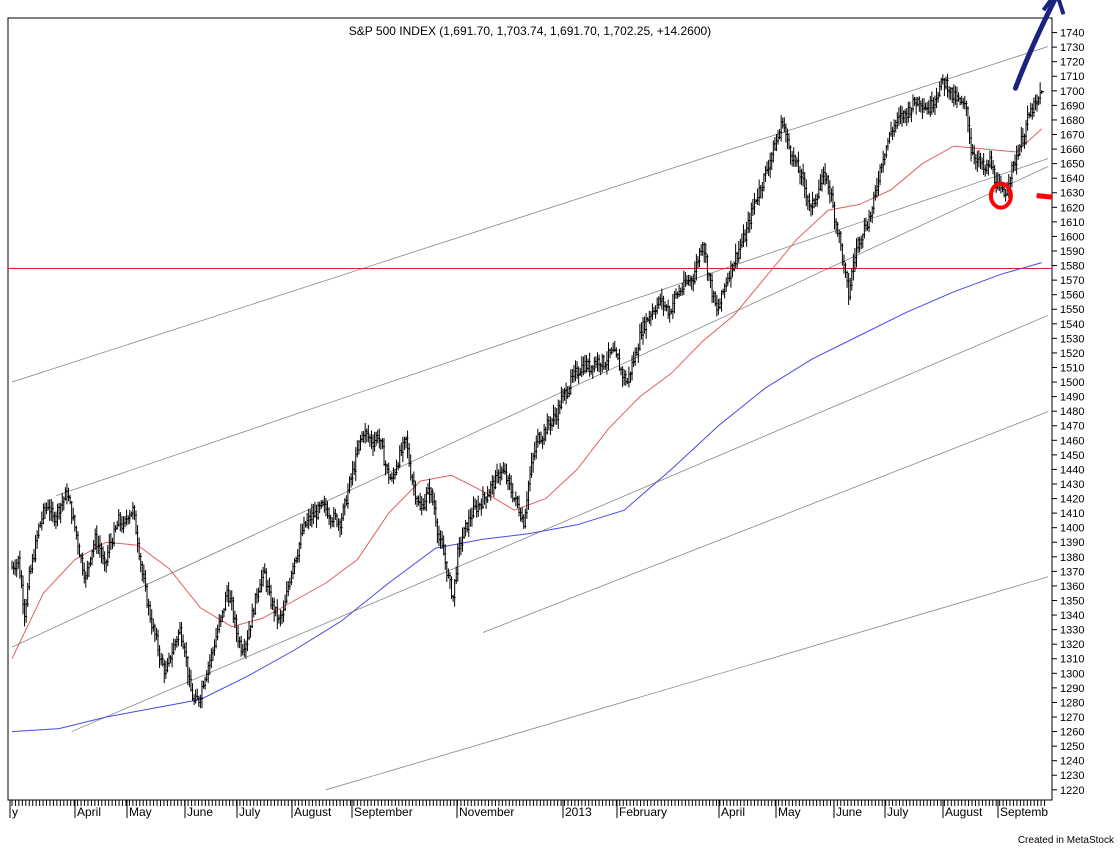 Image resolution: width=1120 pixels, height=865 pixels. What do you see at coordinates (1072, 223) in the screenshot?
I see `y-tick-label: 1610` at bounding box center [1072, 223].